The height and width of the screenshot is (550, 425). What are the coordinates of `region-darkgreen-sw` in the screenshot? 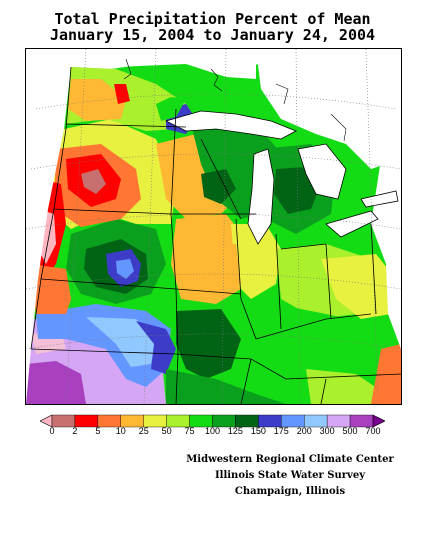 It's located at (208, 344).